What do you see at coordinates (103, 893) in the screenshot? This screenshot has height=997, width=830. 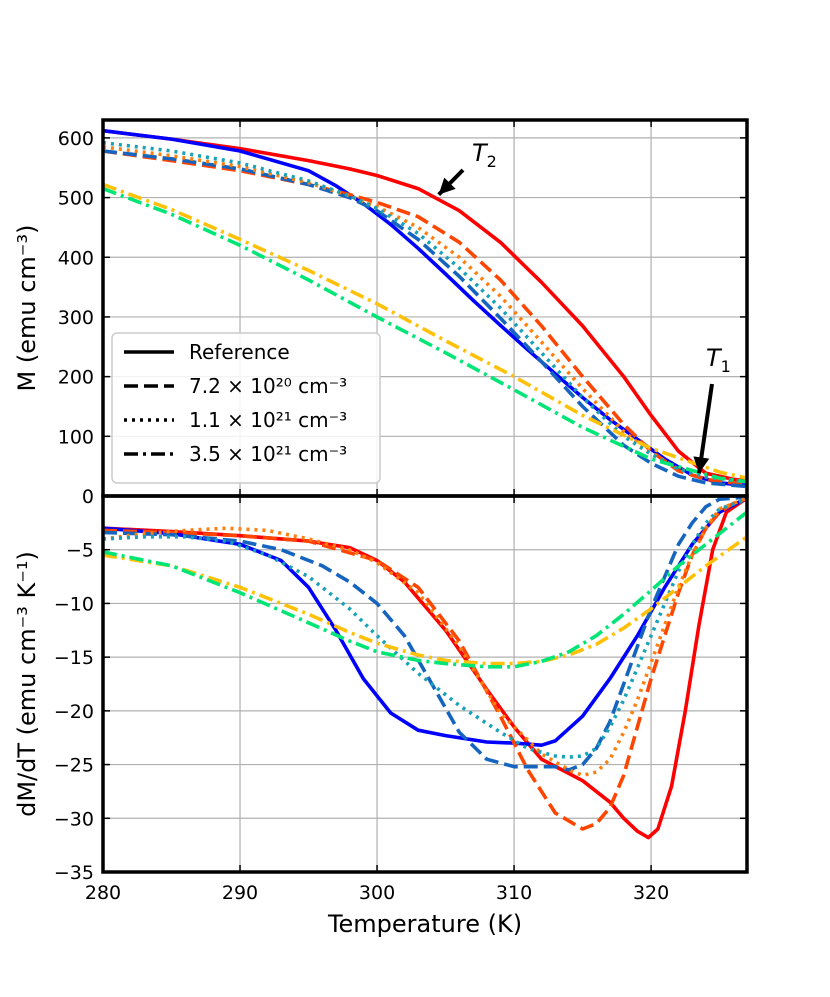 I see `x-tick-label: 280` at bounding box center [103, 893].